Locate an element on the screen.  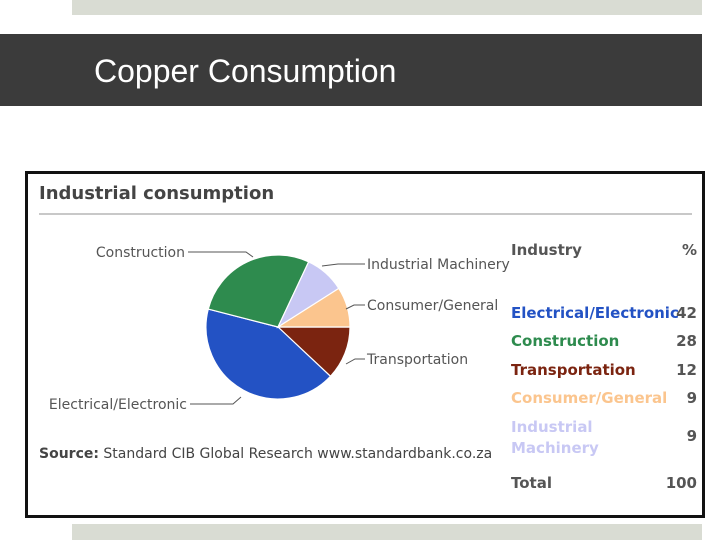
top-decor-strip is located at coordinates (387, 7).